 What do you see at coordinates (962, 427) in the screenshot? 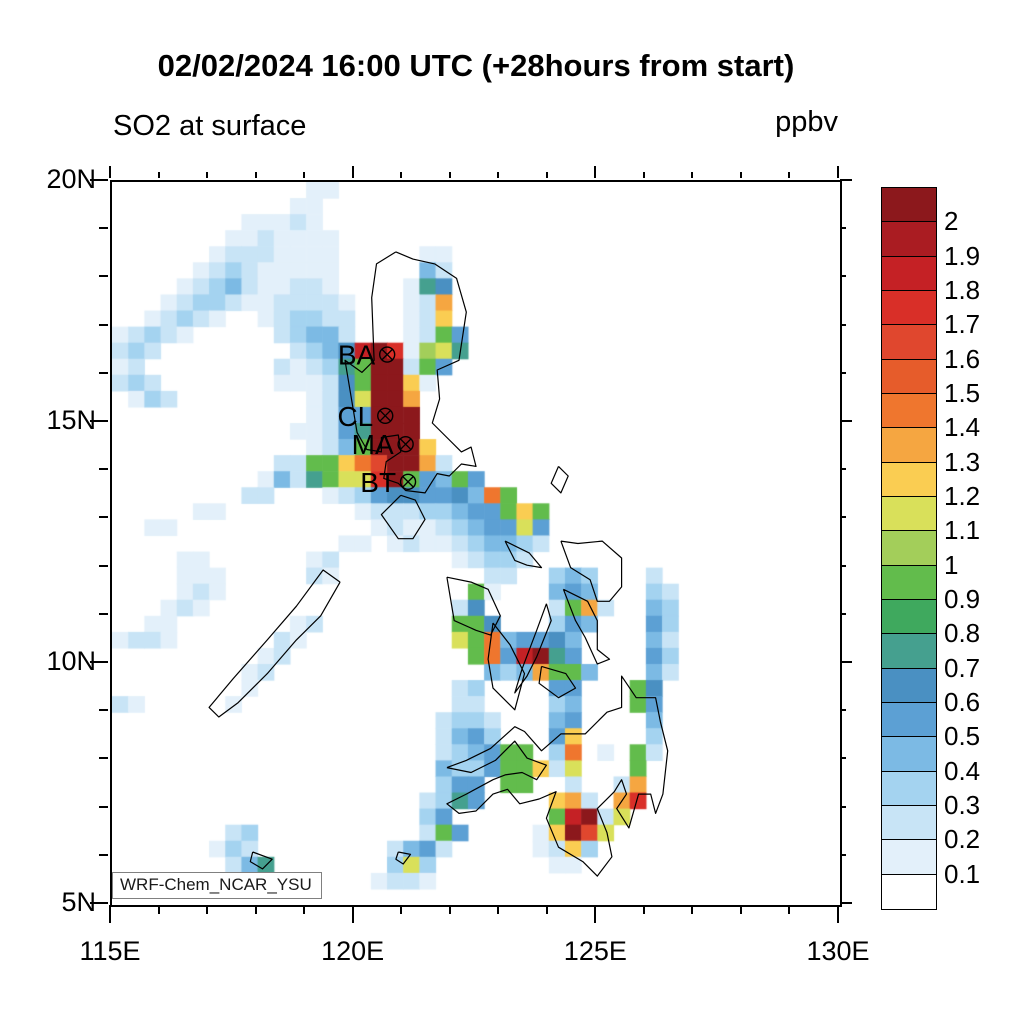
I see `colorbar-tick-label: 1.4` at bounding box center [962, 427].